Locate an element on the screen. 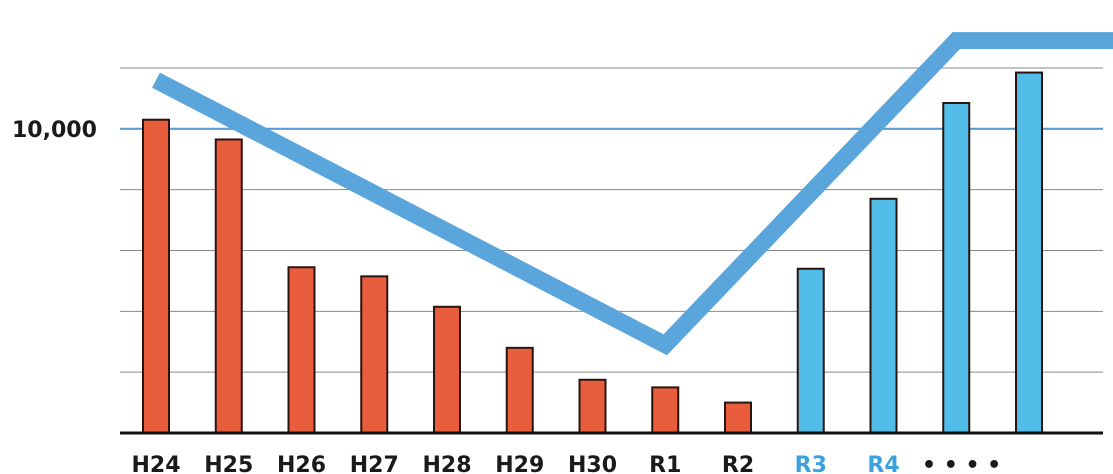 Image resolution: width=1113 pixels, height=474 pixels. bar-H30 is located at coordinates (592, 406).